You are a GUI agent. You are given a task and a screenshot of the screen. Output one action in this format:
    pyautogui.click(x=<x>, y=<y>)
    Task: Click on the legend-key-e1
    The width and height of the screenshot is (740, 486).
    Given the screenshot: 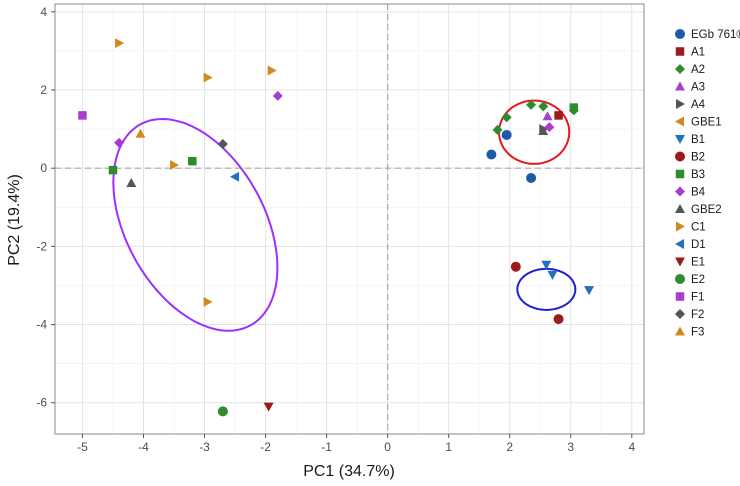 What is the action you would take?
    pyautogui.click(x=680, y=262)
    